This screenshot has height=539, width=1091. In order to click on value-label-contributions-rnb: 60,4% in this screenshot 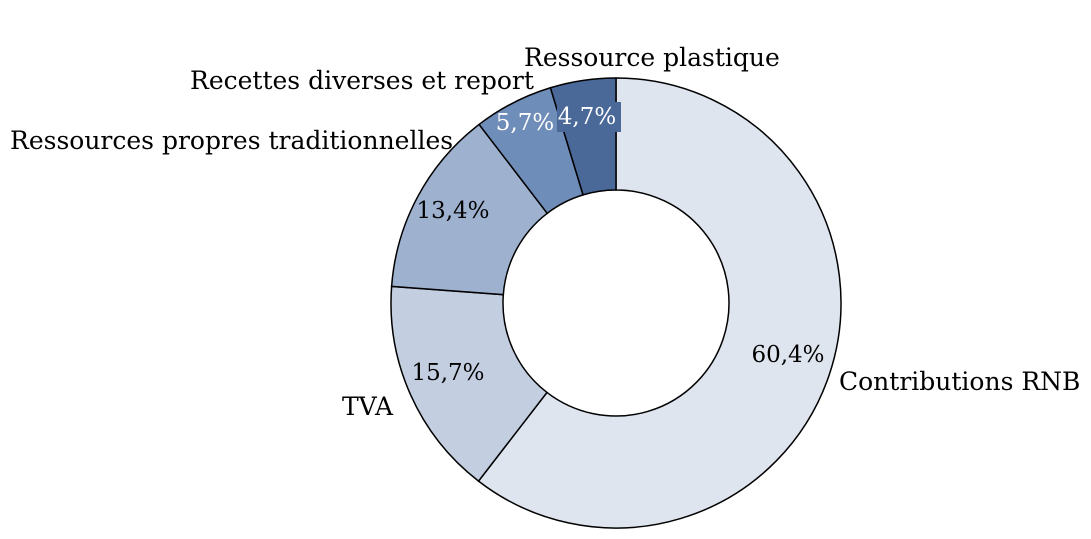, I will do `click(787, 355)`.